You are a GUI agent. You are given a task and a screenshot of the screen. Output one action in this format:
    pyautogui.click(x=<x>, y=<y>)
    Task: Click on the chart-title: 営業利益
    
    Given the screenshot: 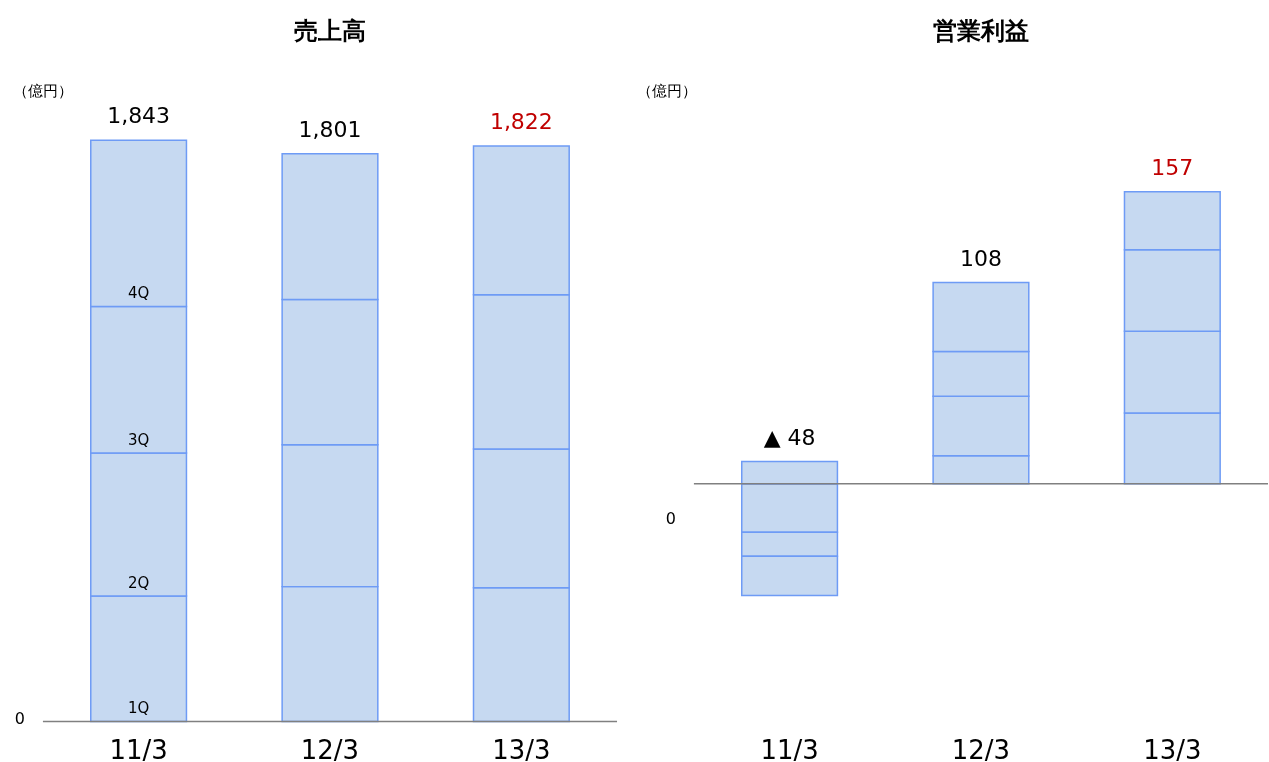 What is the action you would take?
    pyautogui.click(x=980, y=30)
    